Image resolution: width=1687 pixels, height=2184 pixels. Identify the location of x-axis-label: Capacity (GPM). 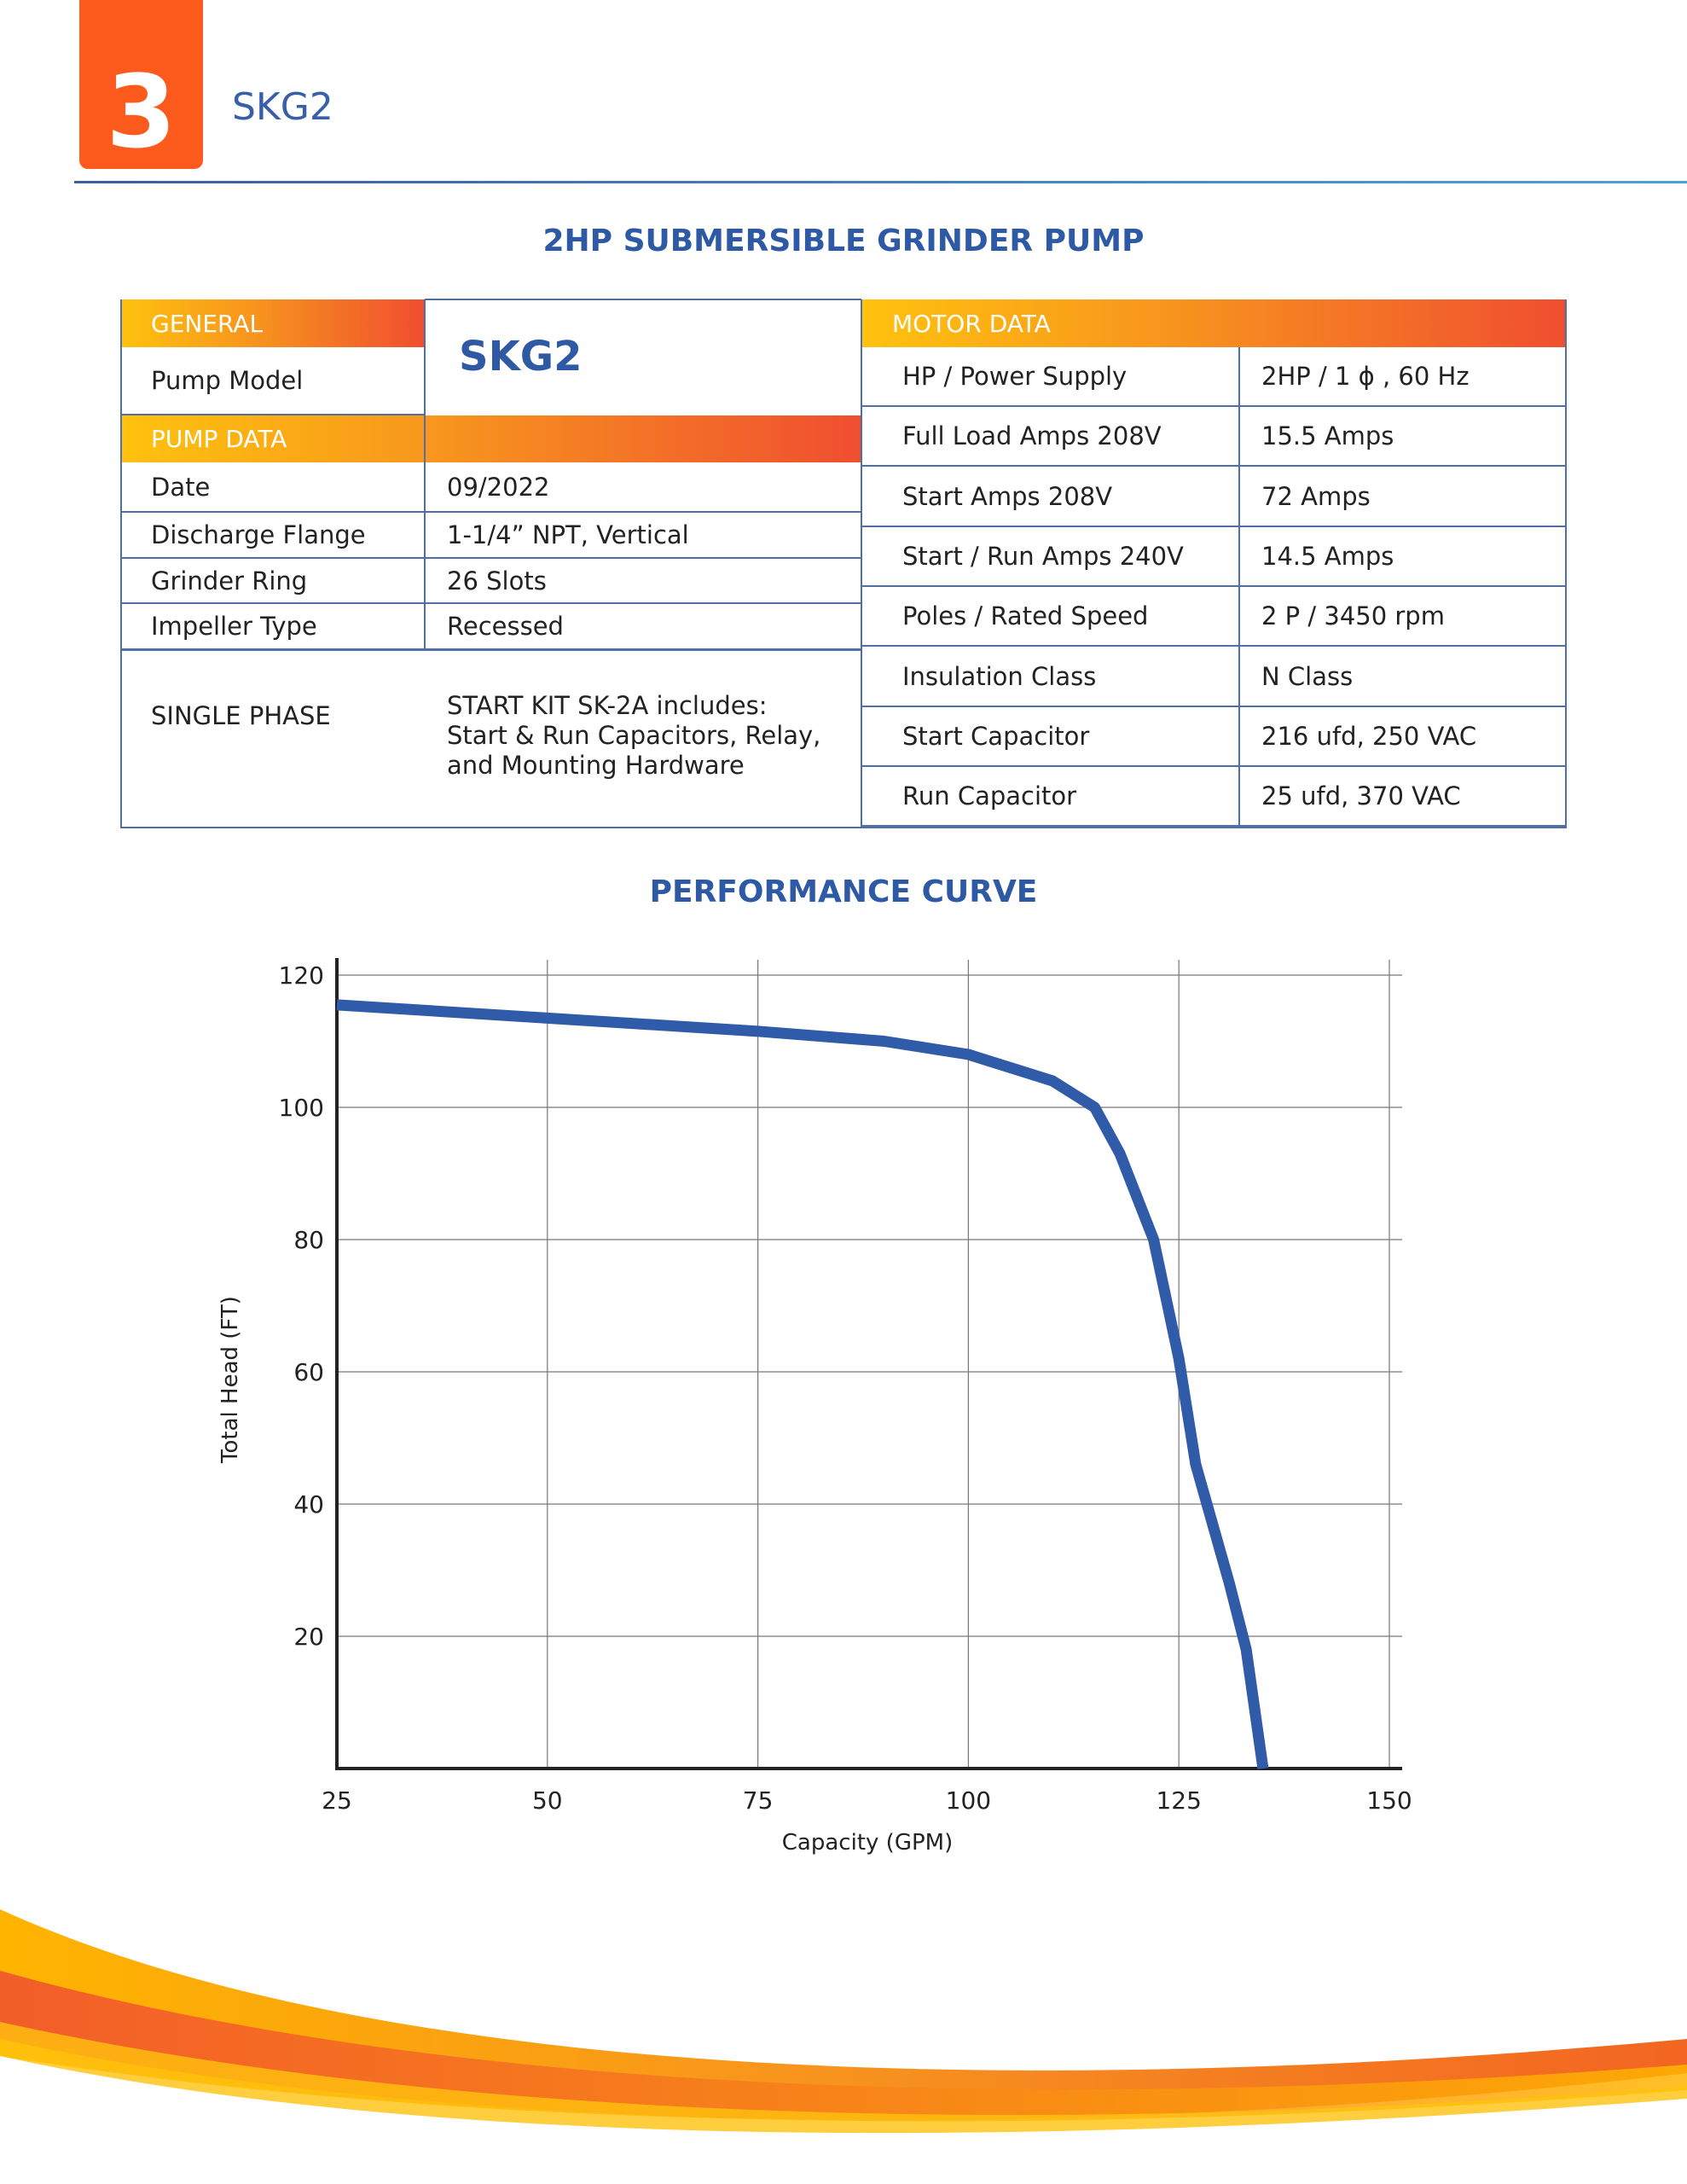
(868, 1843).